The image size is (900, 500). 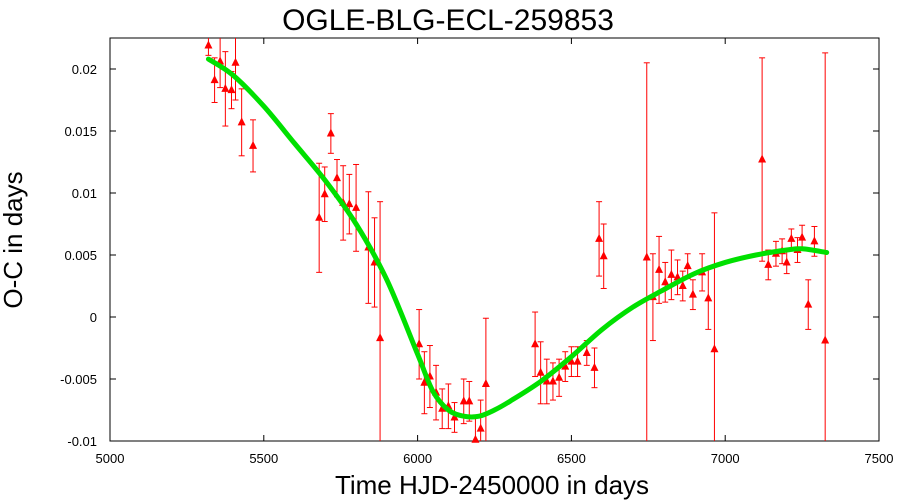 What do you see at coordinates (879, 458) in the screenshot?
I see `x-tick-label: 7500` at bounding box center [879, 458].